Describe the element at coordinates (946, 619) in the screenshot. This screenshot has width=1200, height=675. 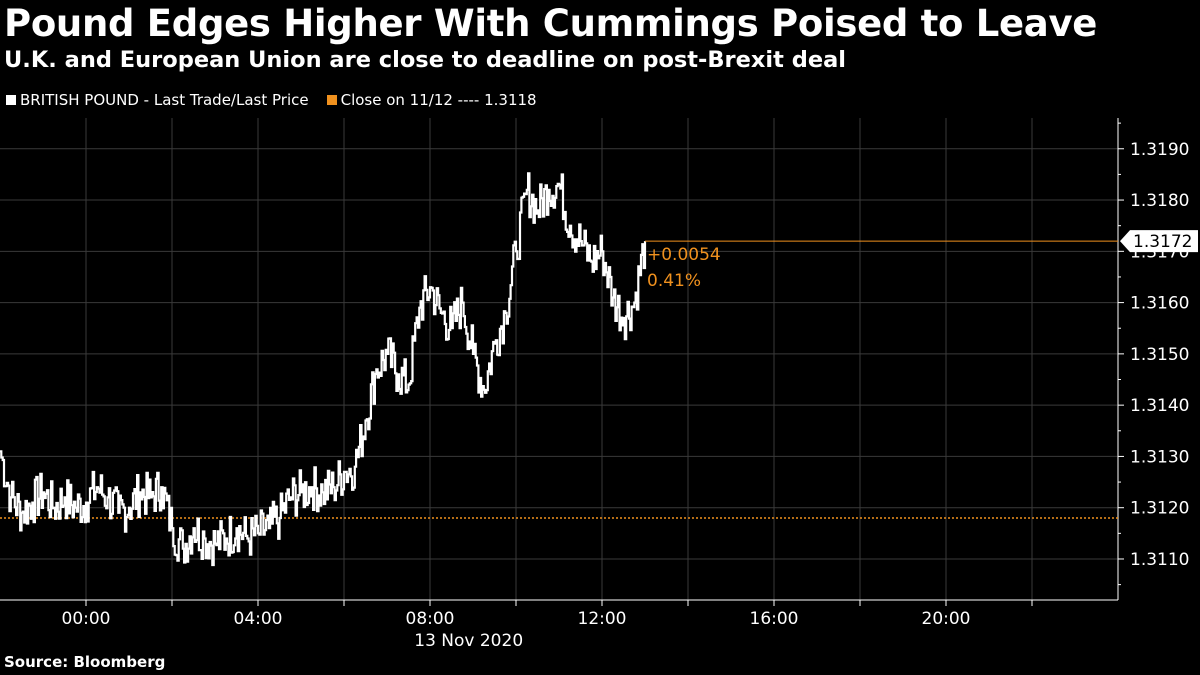
I see `x-tick-label: 20:00` at that location.